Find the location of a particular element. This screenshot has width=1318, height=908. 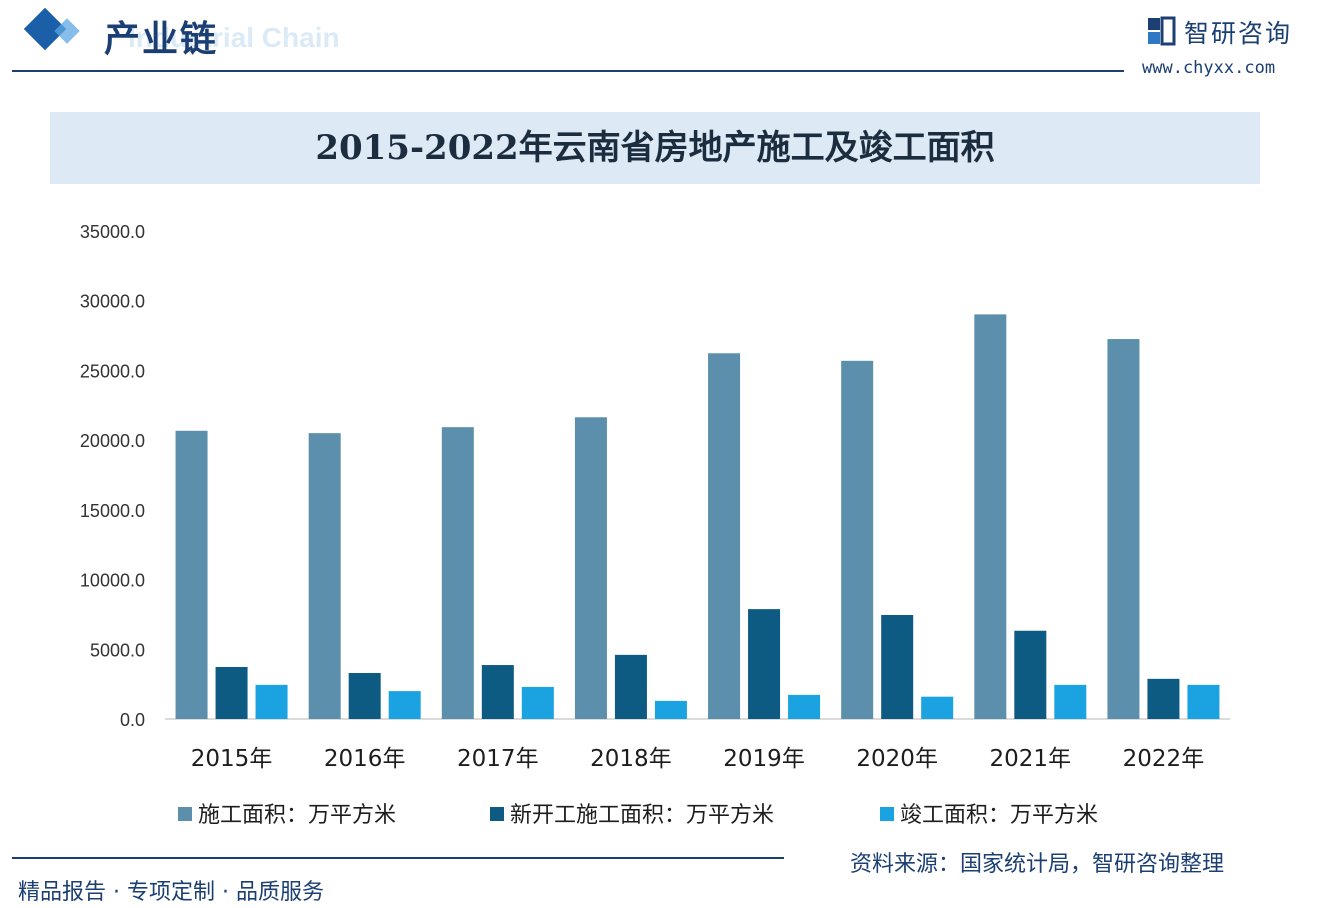

x-category-label: 2019年 is located at coordinates (764, 759).